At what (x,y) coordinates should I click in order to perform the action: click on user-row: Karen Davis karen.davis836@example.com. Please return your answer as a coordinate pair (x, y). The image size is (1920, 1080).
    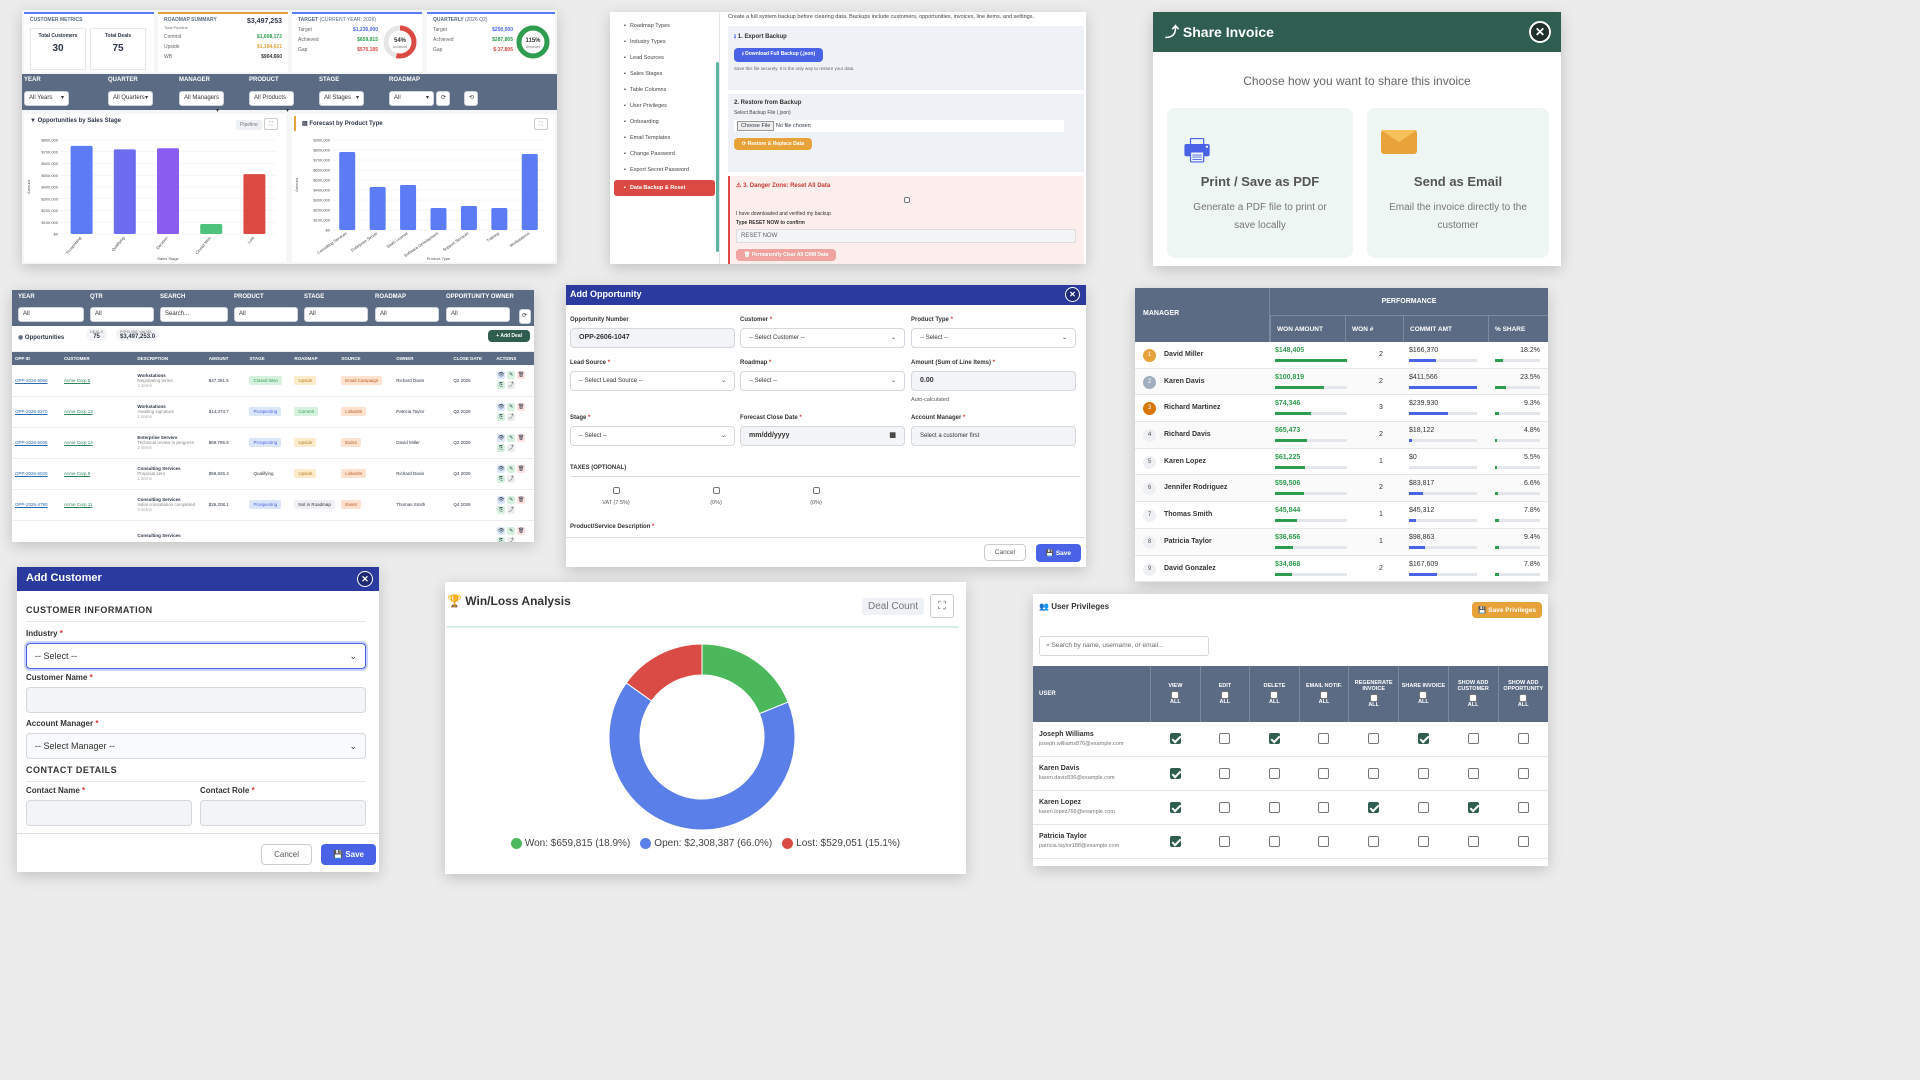
    Looking at the image, I should click on (1290, 773).